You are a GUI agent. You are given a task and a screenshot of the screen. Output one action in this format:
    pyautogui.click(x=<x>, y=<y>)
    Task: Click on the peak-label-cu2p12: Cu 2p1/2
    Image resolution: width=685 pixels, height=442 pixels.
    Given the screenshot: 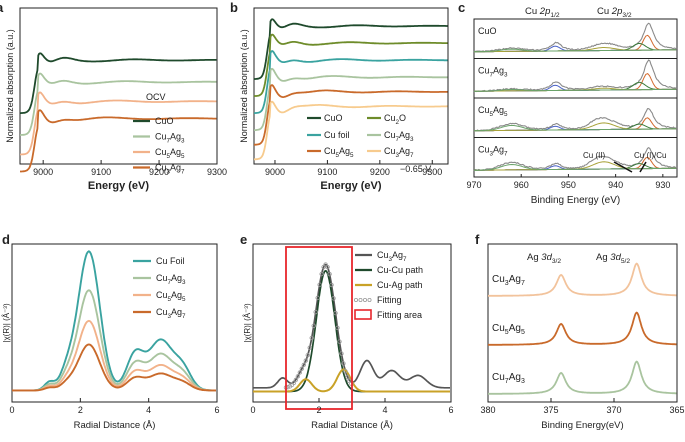 What is the action you would take?
    pyautogui.click(x=542, y=12)
    